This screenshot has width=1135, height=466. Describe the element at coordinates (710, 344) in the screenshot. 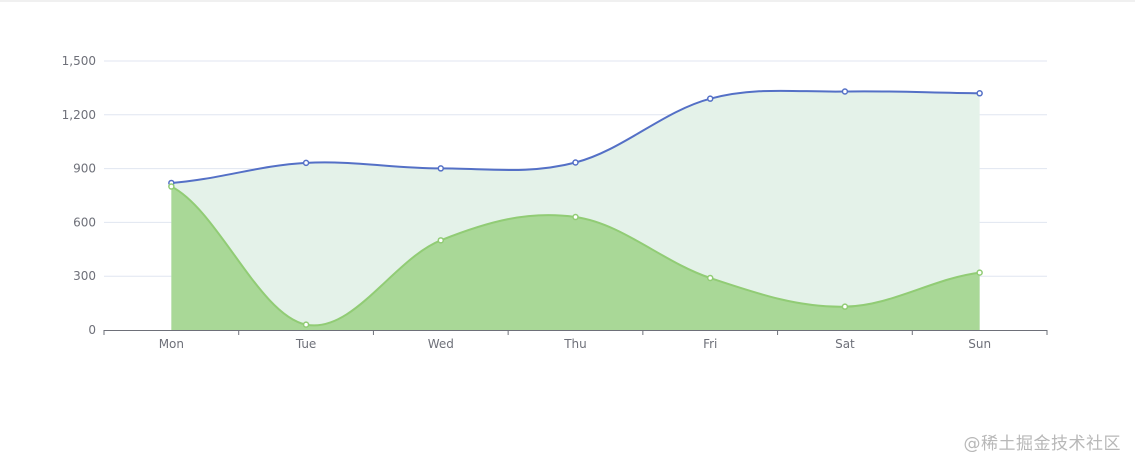

I see `x-tick-label: Fri` at that location.